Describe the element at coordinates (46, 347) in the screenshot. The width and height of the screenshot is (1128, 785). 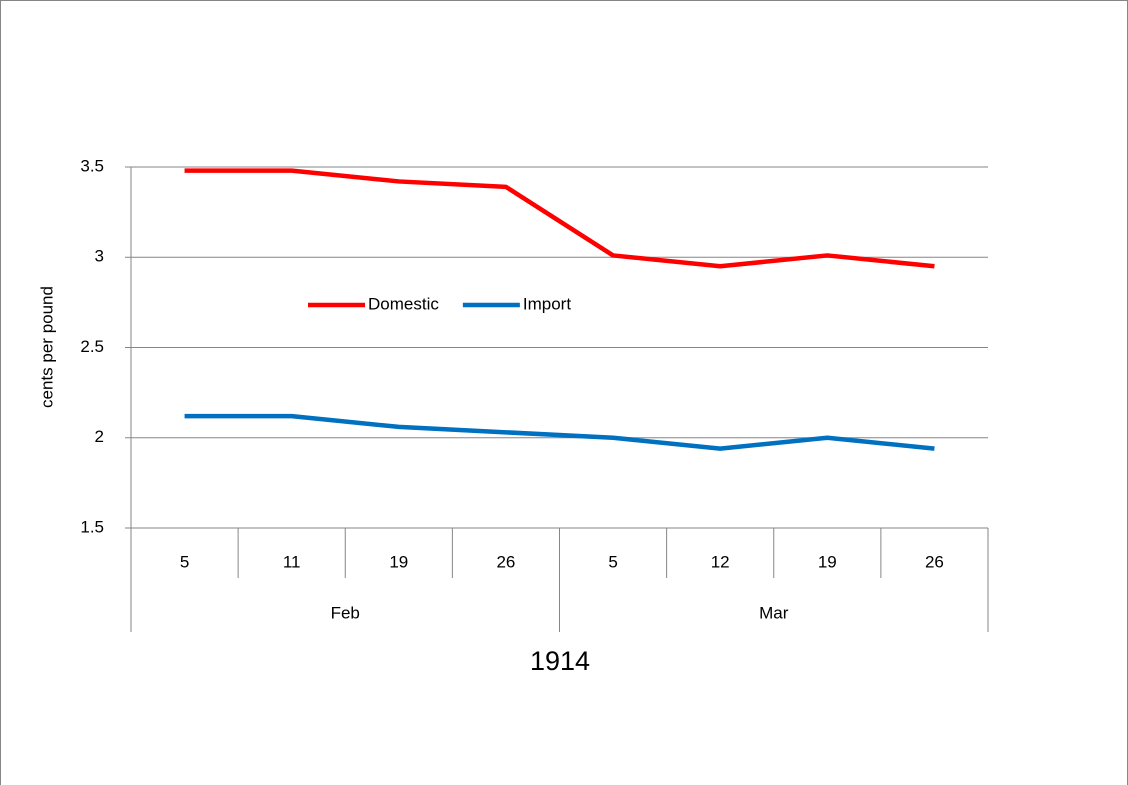
I see `y-axis-title: cents per pound` at that location.